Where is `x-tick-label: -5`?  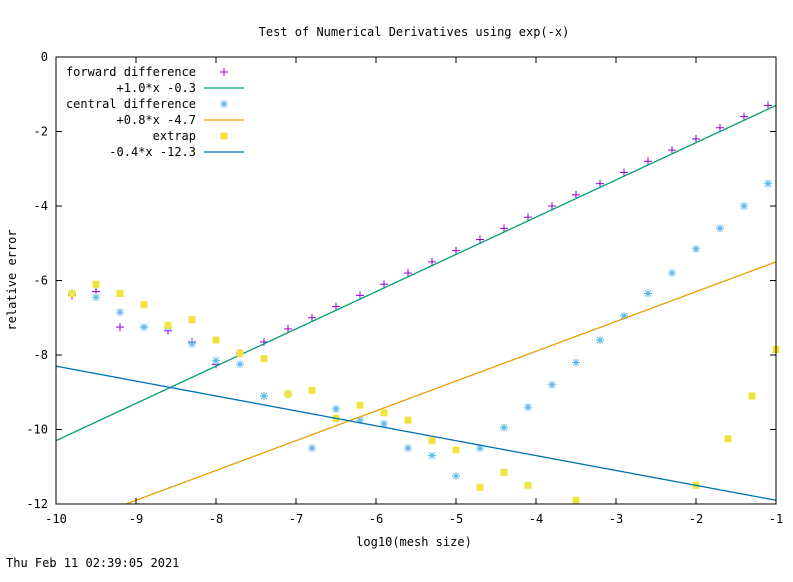
x-tick-label: -5 is located at coordinates (456, 519).